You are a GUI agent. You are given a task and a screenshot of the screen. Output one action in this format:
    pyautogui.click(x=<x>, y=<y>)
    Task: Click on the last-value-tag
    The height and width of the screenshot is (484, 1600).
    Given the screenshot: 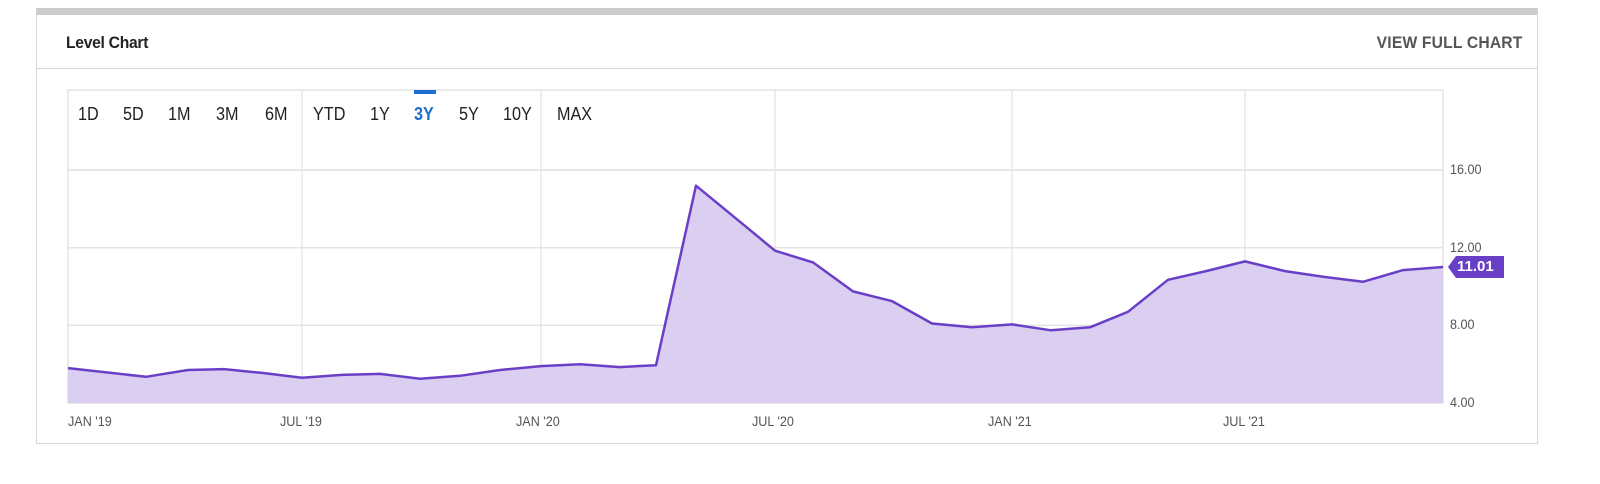 What is the action you would take?
    pyautogui.click(x=1476, y=267)
    